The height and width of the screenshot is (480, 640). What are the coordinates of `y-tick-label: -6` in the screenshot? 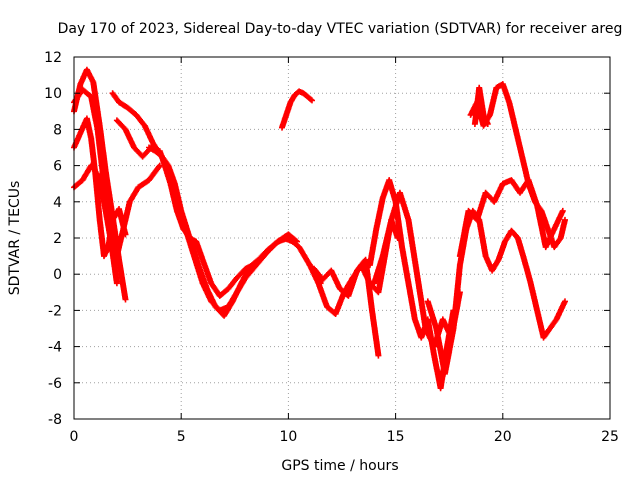 It's located at (55, 384).